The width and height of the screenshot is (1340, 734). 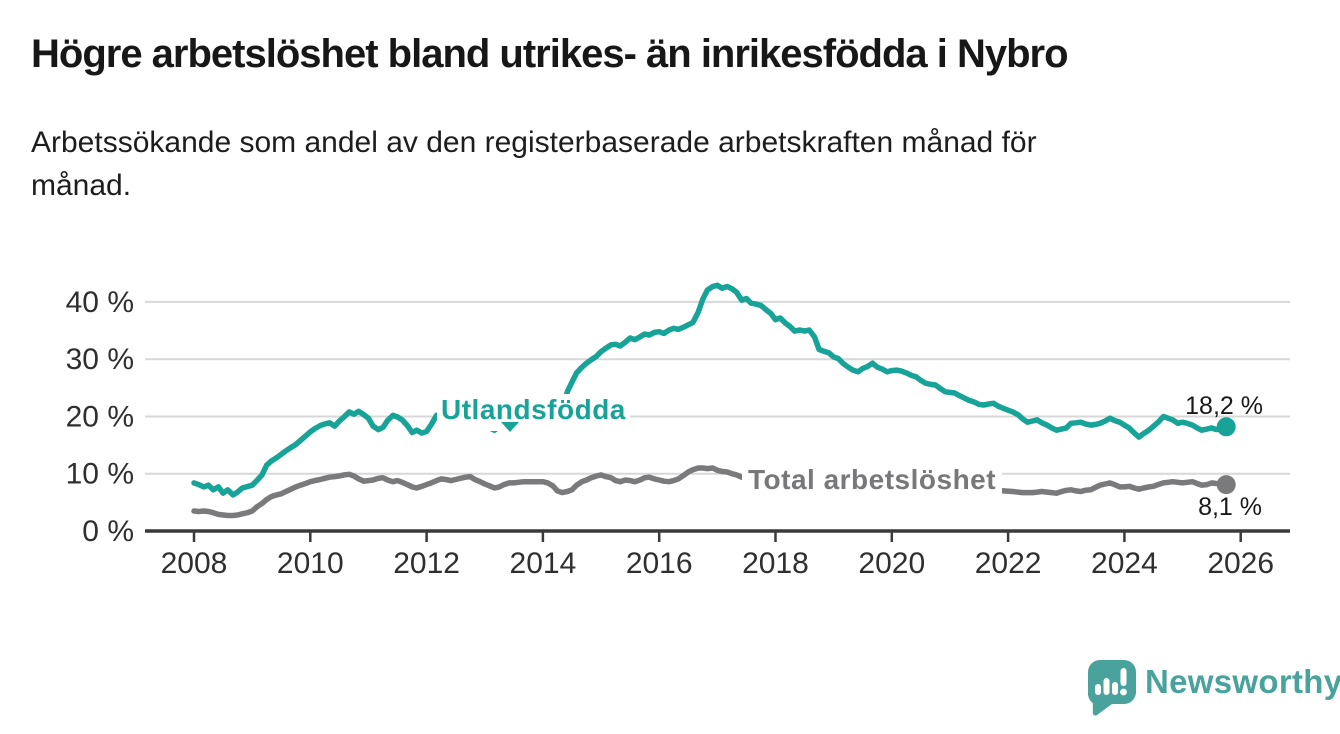 I want to click on end-value-total: 8,1 %, so click(x=1230, y=507).